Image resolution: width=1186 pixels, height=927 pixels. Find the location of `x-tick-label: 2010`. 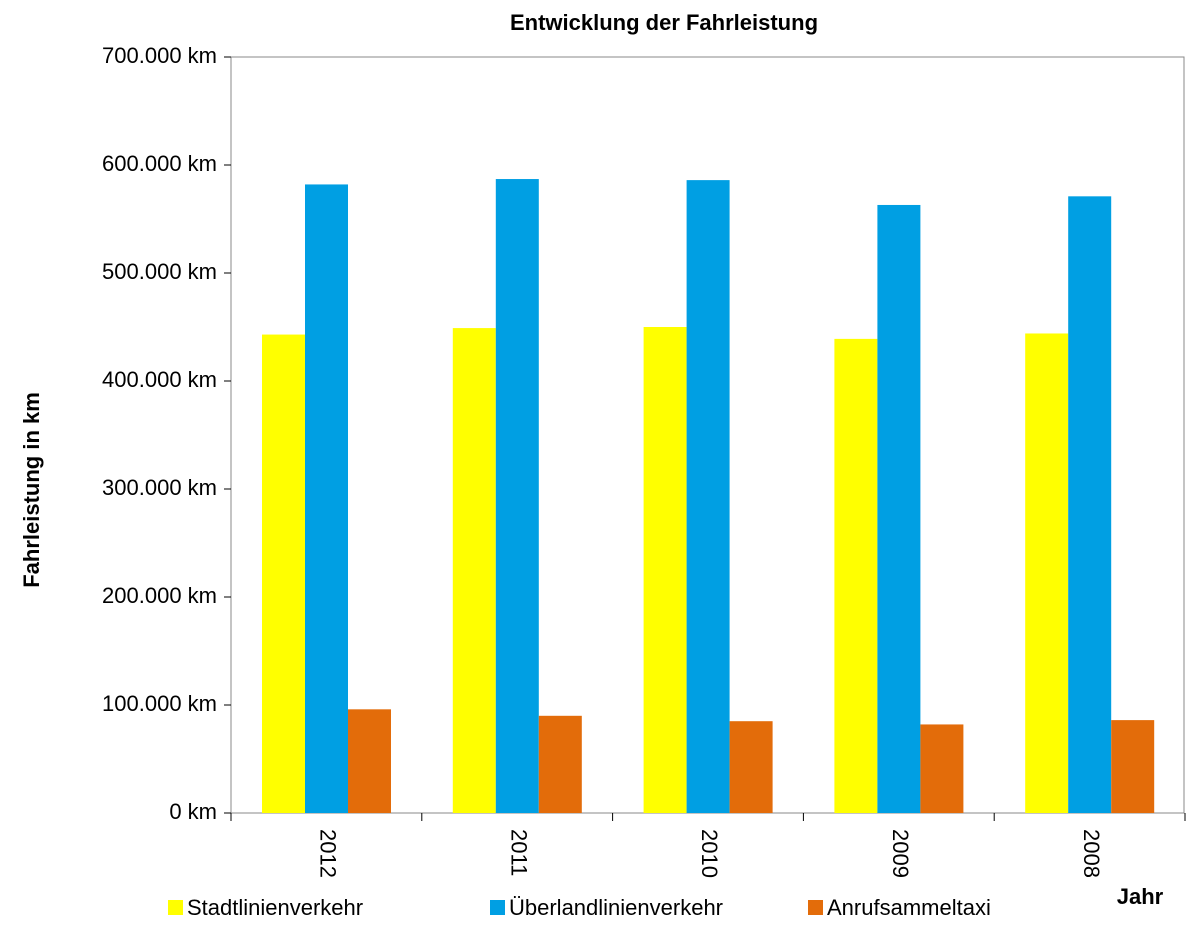

x-tick-label: 2010 is located at coordinates (709, 853).